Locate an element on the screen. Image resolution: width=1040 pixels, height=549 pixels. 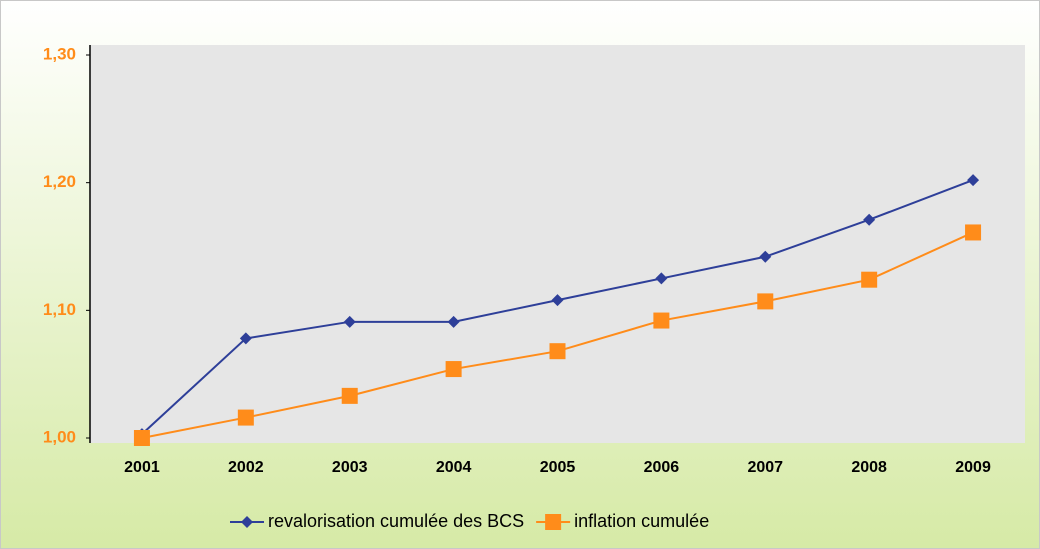
x-tick-label: 2006 is located at coordinates (662, 467).